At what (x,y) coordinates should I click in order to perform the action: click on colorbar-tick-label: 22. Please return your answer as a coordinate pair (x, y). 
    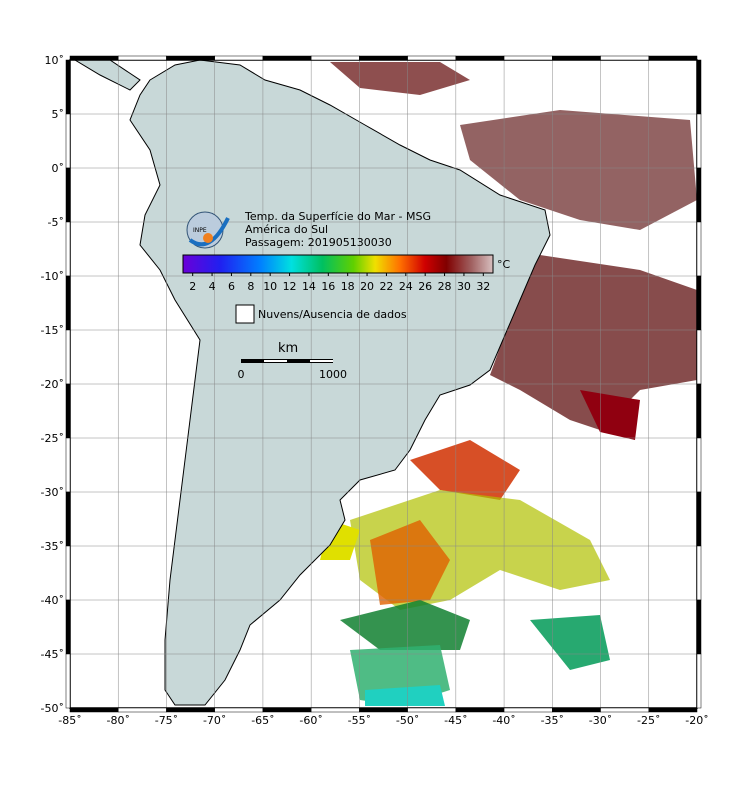
    Looking at the image, I should click on (386, 286).